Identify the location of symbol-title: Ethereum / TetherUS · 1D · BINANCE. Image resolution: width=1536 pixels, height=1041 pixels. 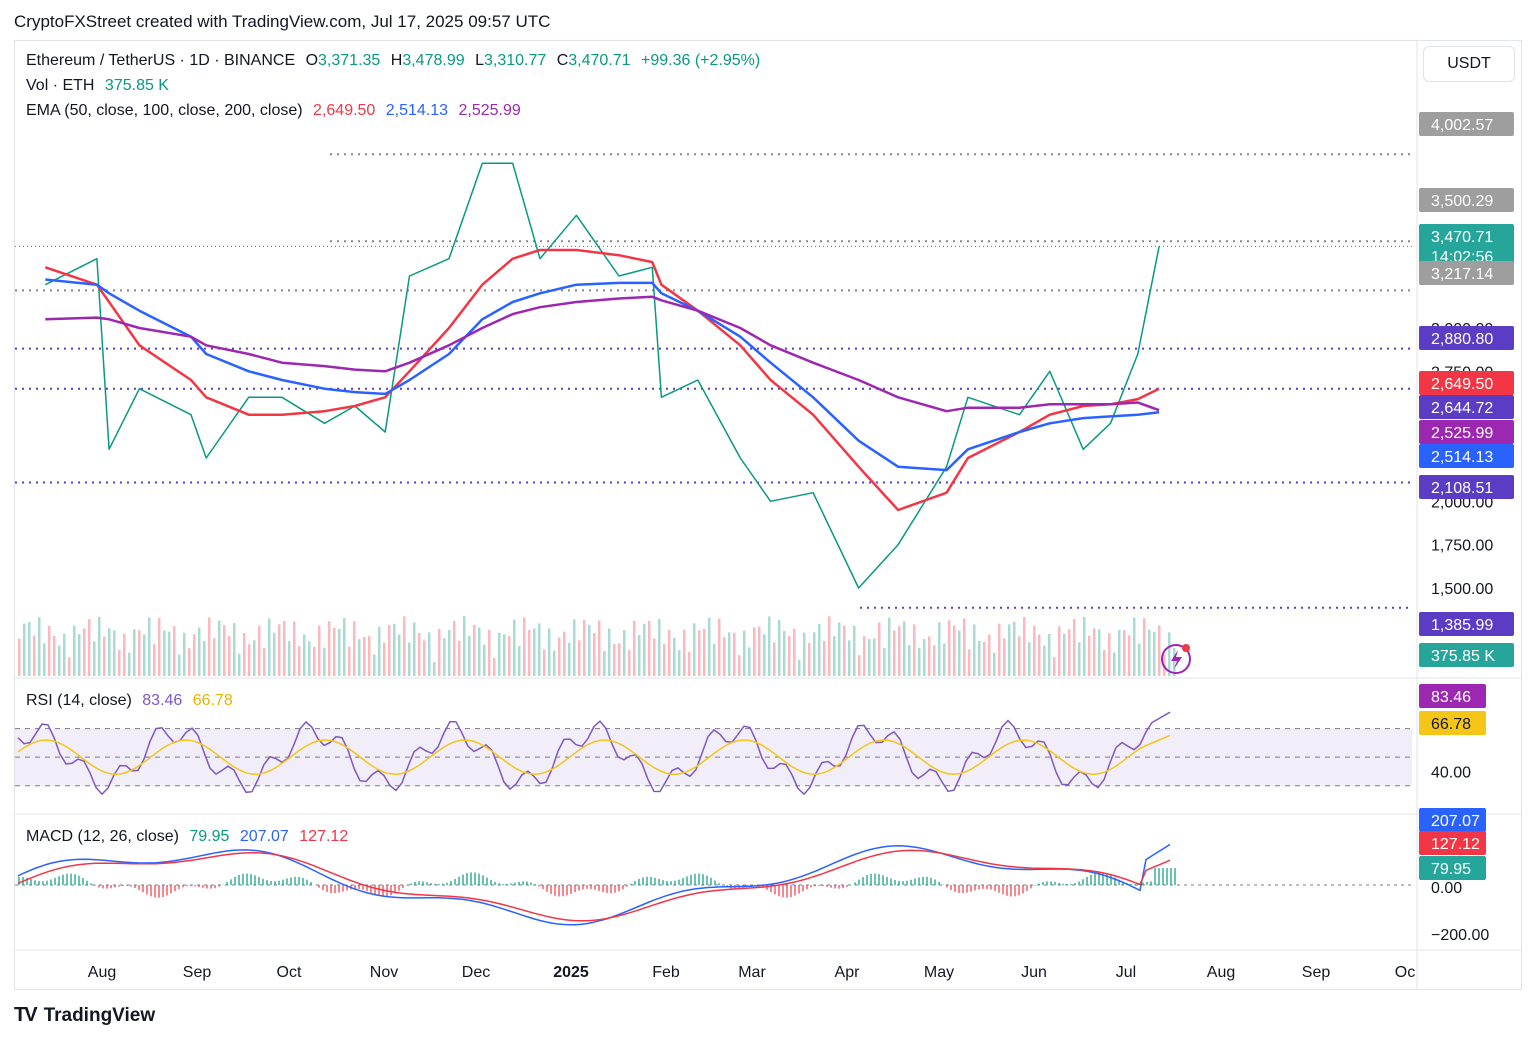
(161, 60).